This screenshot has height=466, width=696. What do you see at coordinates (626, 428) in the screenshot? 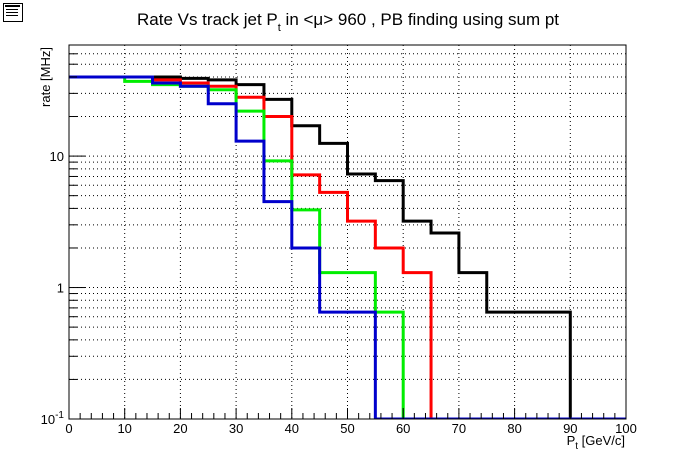
I see `x-tick-label: 100` at bounding box center [626, 428].